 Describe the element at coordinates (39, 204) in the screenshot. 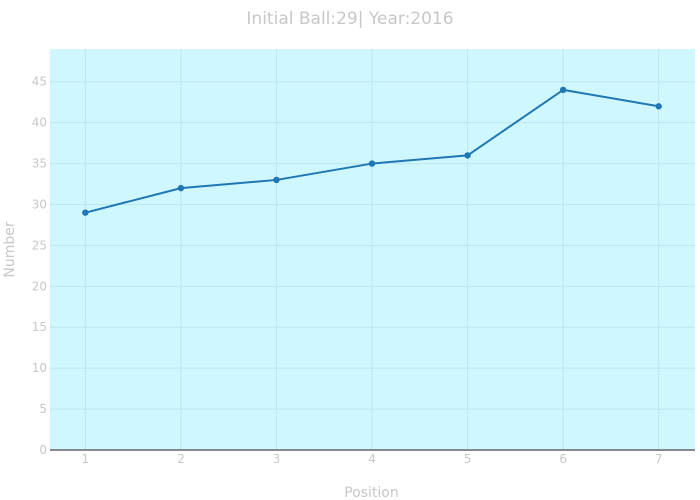

I see `y-tick-label: 30` at that location.